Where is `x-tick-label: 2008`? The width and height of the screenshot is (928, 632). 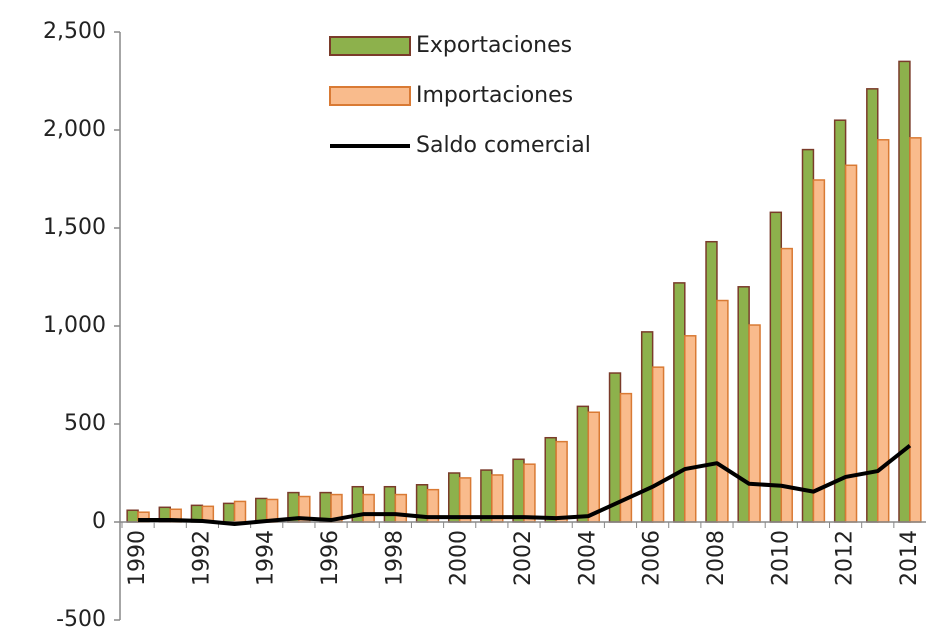 x-tick-label: 2008 is located at coordinates (716, 558).